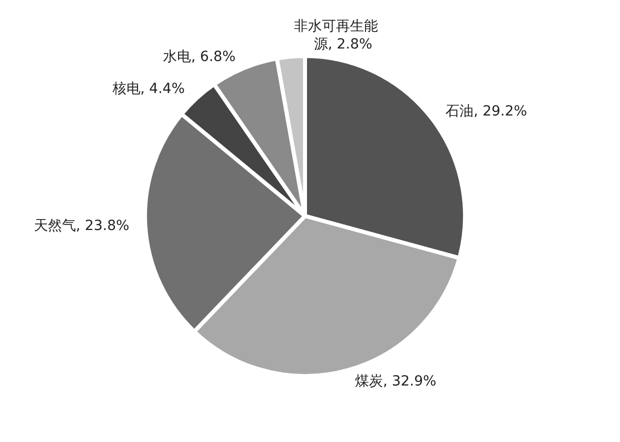  I want to click on slice-label: 天然气, 23.8%, so click(82, 226).